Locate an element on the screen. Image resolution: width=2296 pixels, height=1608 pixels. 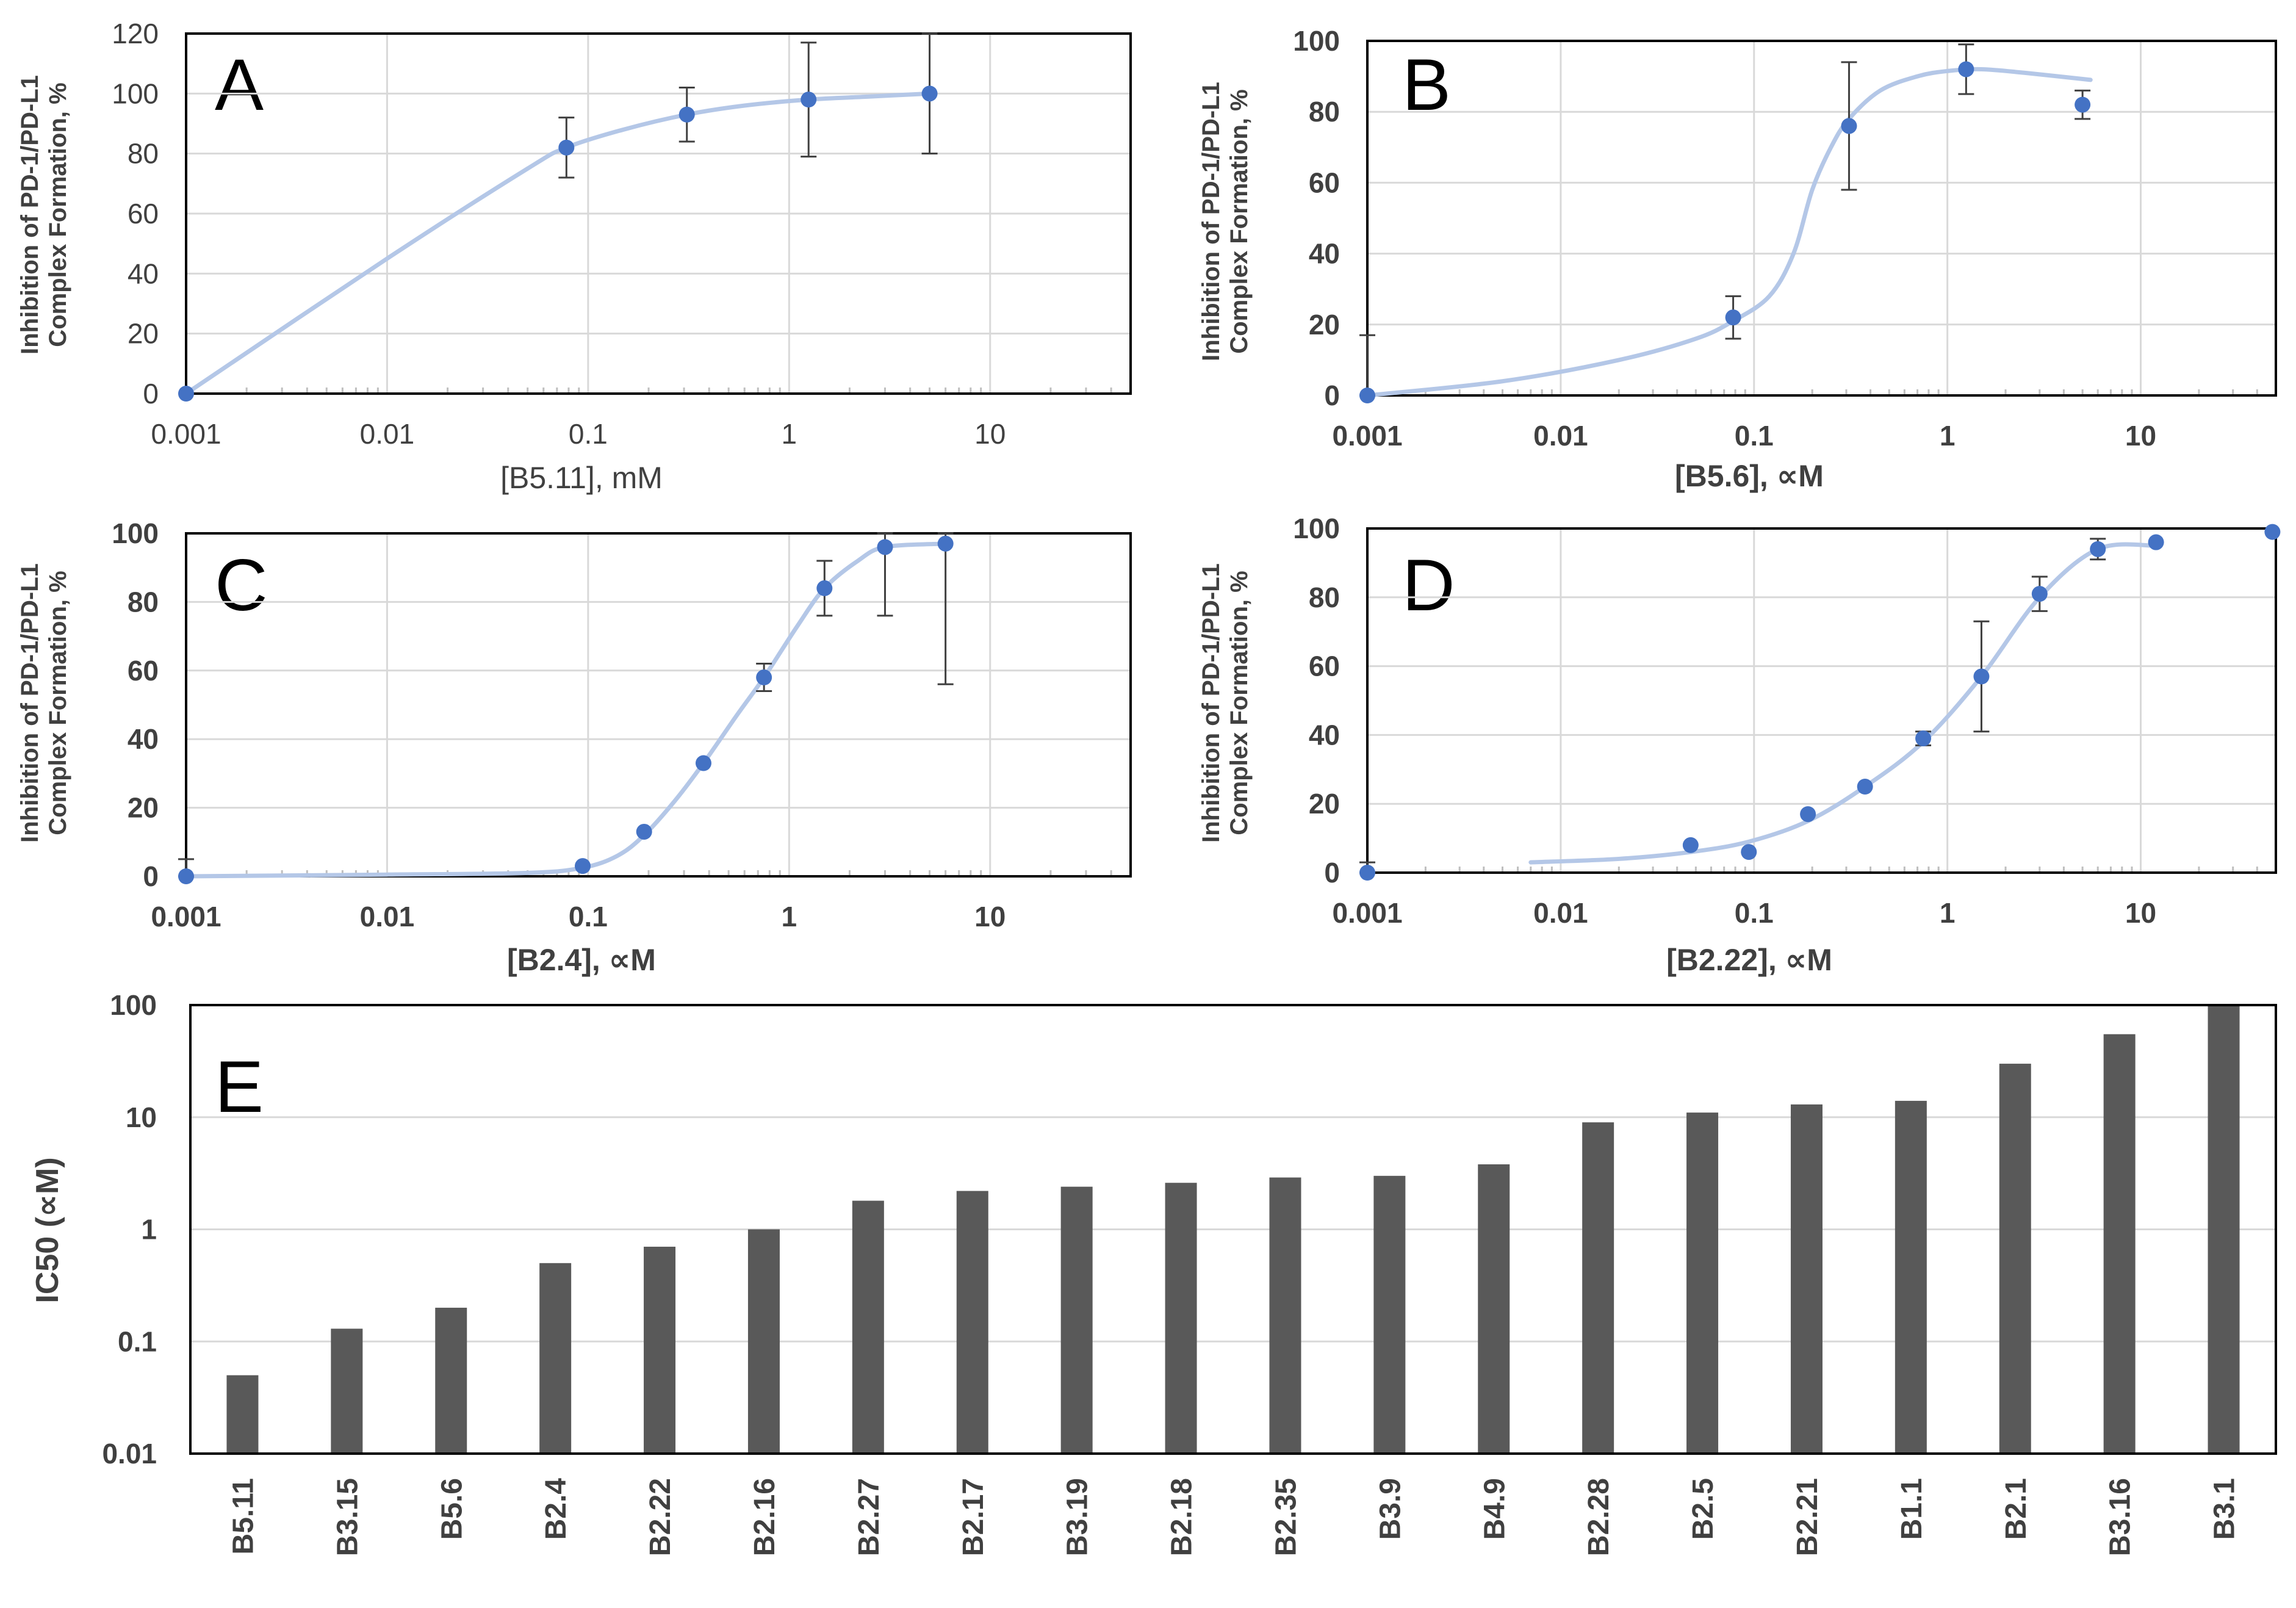
panel-c-letter: C is located at coordinates (242, 585).